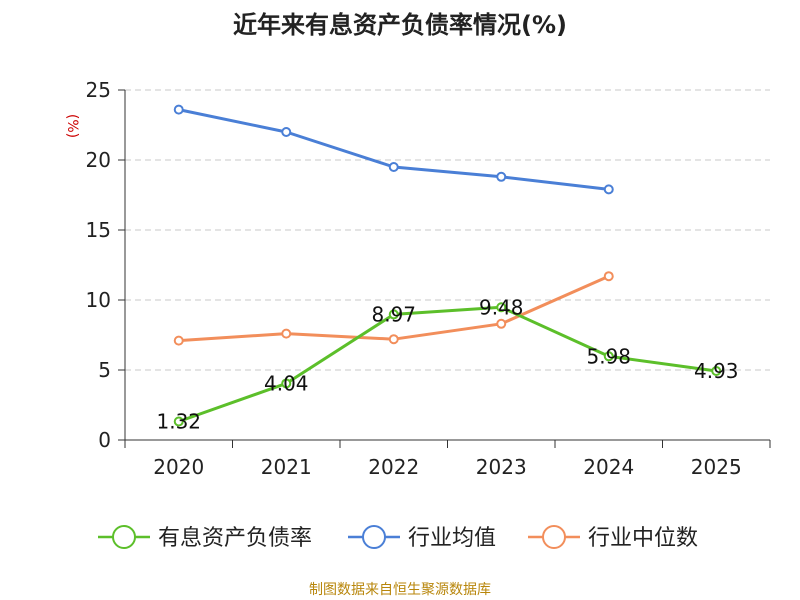 The image size is (800, 600). I want to click on data-label: 5.98, so click(608, 356).